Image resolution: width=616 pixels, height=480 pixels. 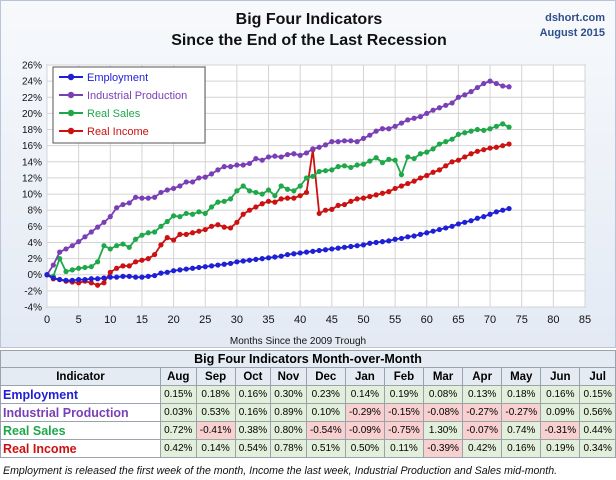 What do you see at coordinates (173, 320) in the screenshot?
I see `x-tick-label: 20` at bounding box center [173, 320].